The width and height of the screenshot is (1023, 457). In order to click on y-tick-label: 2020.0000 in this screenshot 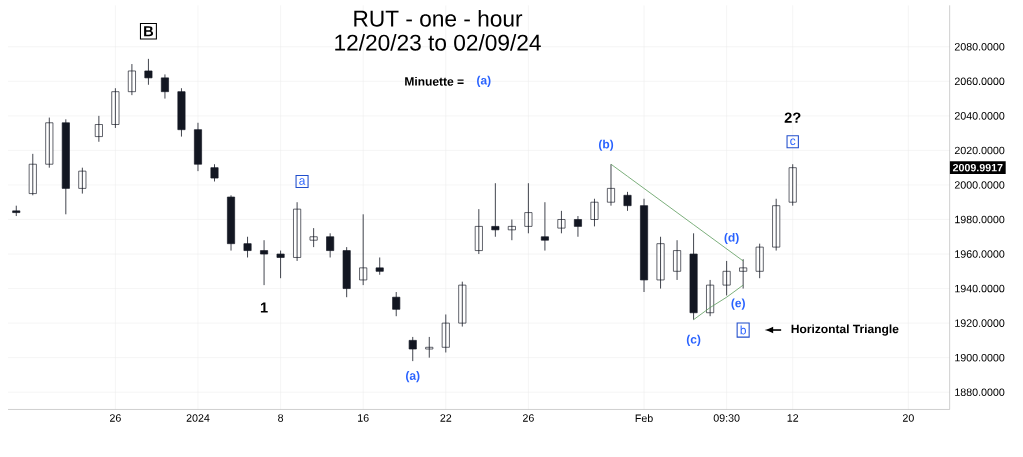, I will do `click(979, 150)`.